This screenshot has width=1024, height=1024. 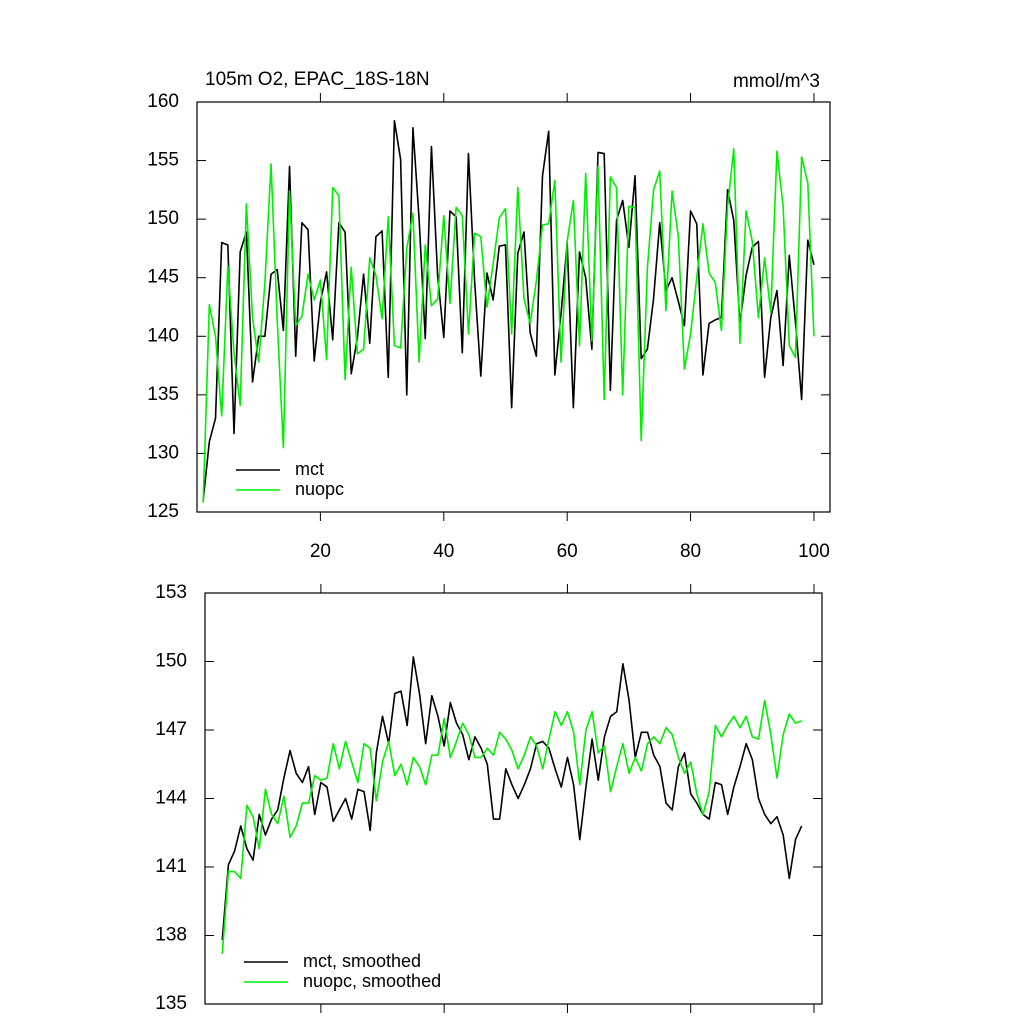 What do you see at coordinates (317, 79) in the screenshot?
I see `chart-title: 105m O2, EPAC_18S-18N` at bounding box center [317, 79].